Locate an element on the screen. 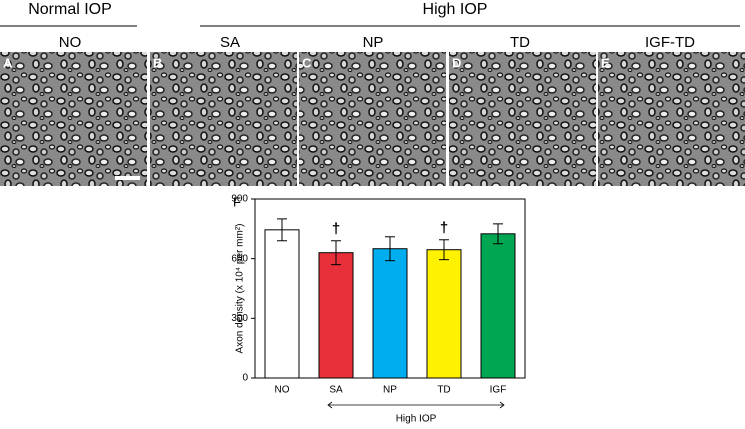 This screenshot has width=745, height=429. y-tick-label: 300 is located at coordinates (239, 318).